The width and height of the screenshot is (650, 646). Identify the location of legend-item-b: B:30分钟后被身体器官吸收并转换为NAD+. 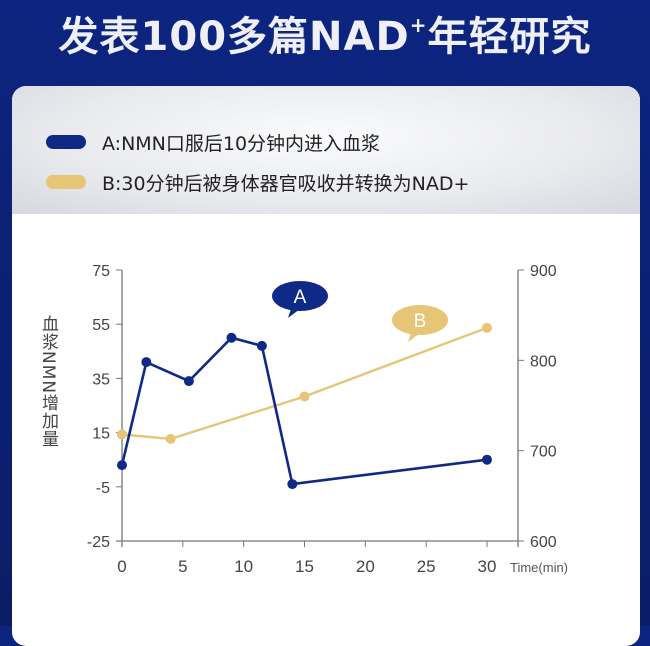
(257, 182).